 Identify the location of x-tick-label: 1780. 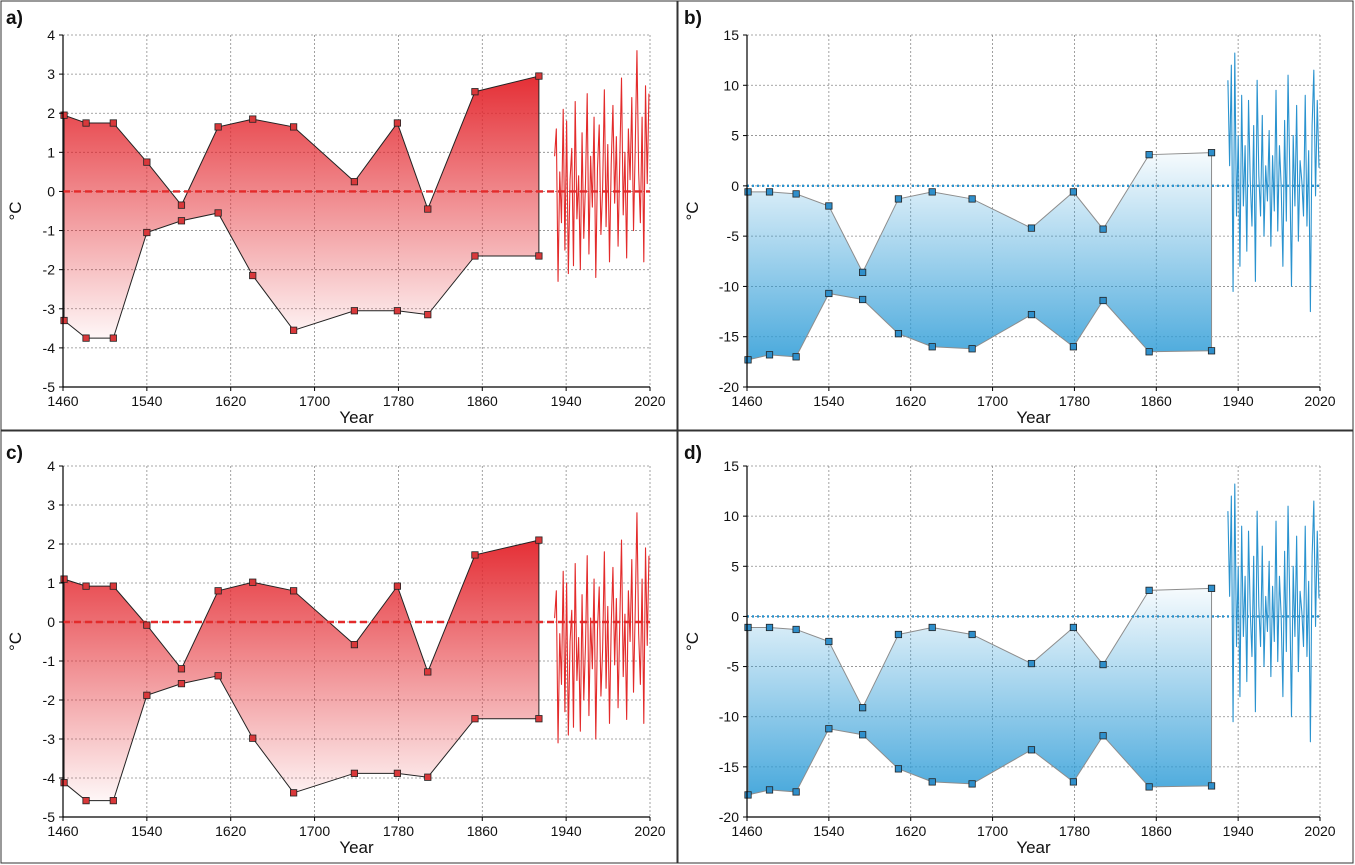
(1074, 831).